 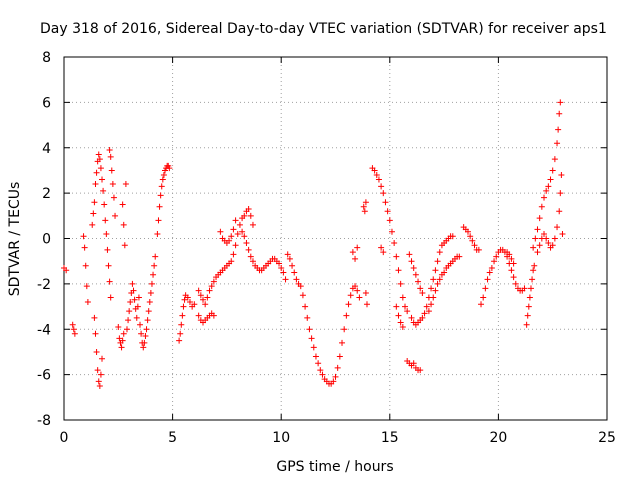 I want to click on y-tick-label: -6, so click(x=44, y=376).